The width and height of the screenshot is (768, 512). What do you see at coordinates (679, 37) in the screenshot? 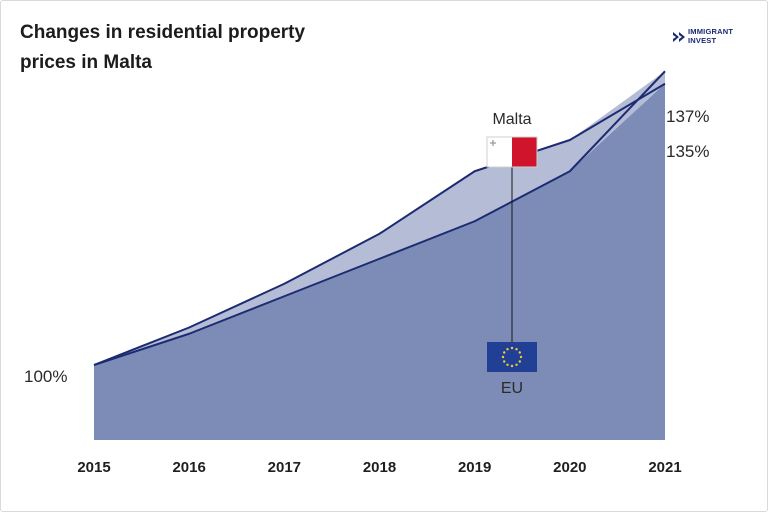
I see `chevron-logo-icon` at bounding box center [679, 37].